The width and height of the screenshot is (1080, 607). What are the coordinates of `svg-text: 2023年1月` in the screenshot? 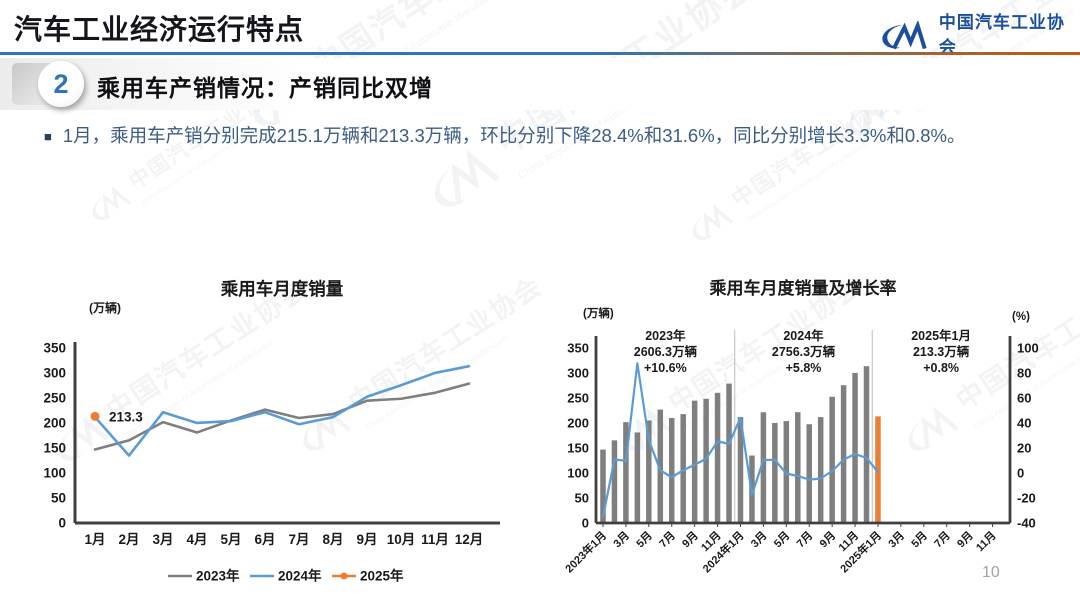 It's located at (585, 551).